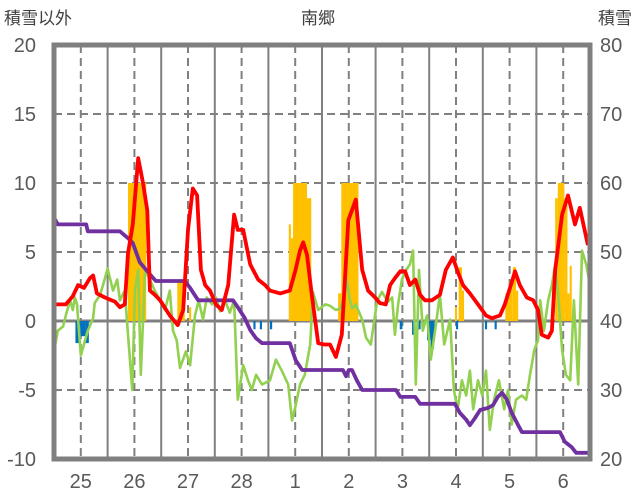 The height and width of the screenshot is (501, 636). What do you see at coordinates (318, 19) in the screenshot?
I see `chart-title: 南郷` at bounding box center [318, 19].